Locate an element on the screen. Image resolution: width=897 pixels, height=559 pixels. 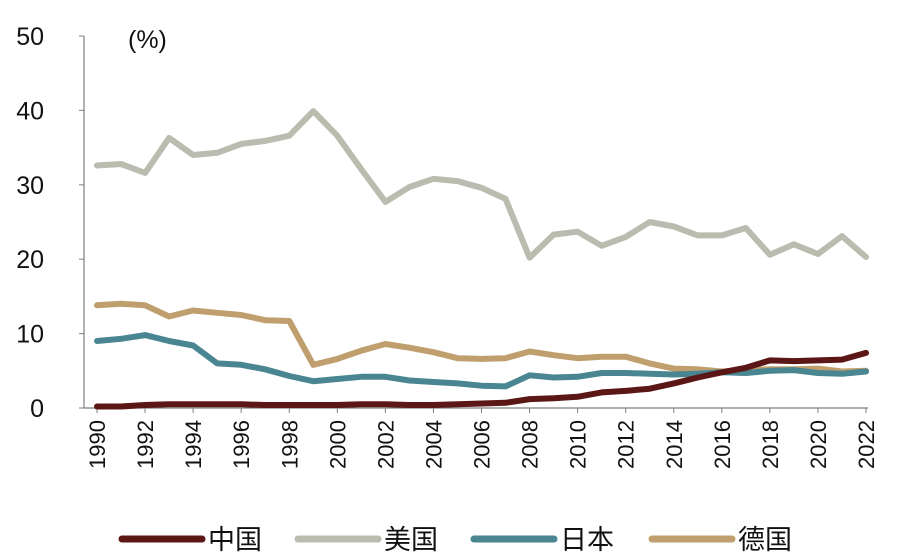
x-tick-label: 2010 is located at coordinates (578, 444).